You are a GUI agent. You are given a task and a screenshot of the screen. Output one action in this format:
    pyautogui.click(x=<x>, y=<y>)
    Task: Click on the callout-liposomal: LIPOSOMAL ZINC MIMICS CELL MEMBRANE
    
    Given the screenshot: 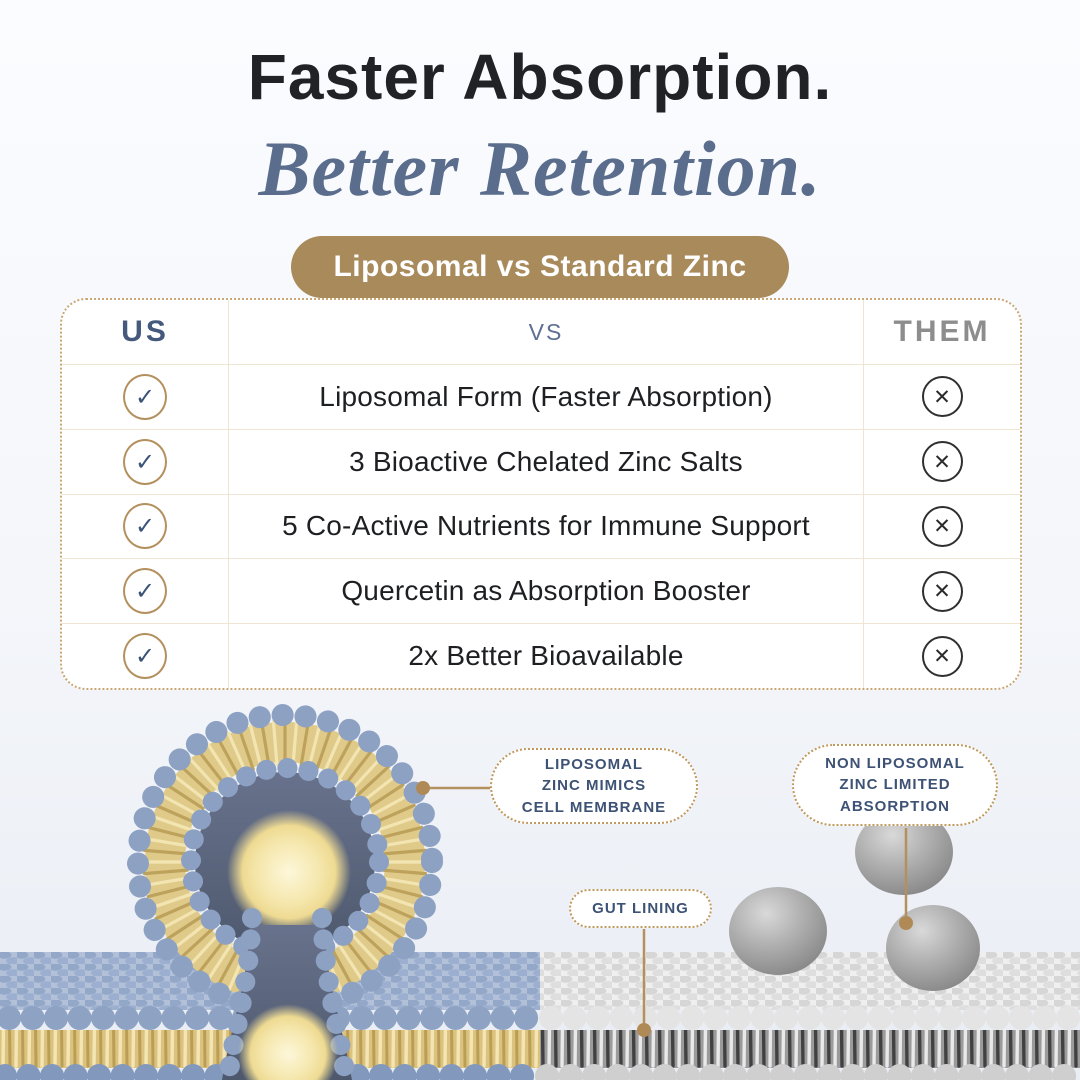 What is the action you would take?
    pyautogui.click(x=594, y=786)
    